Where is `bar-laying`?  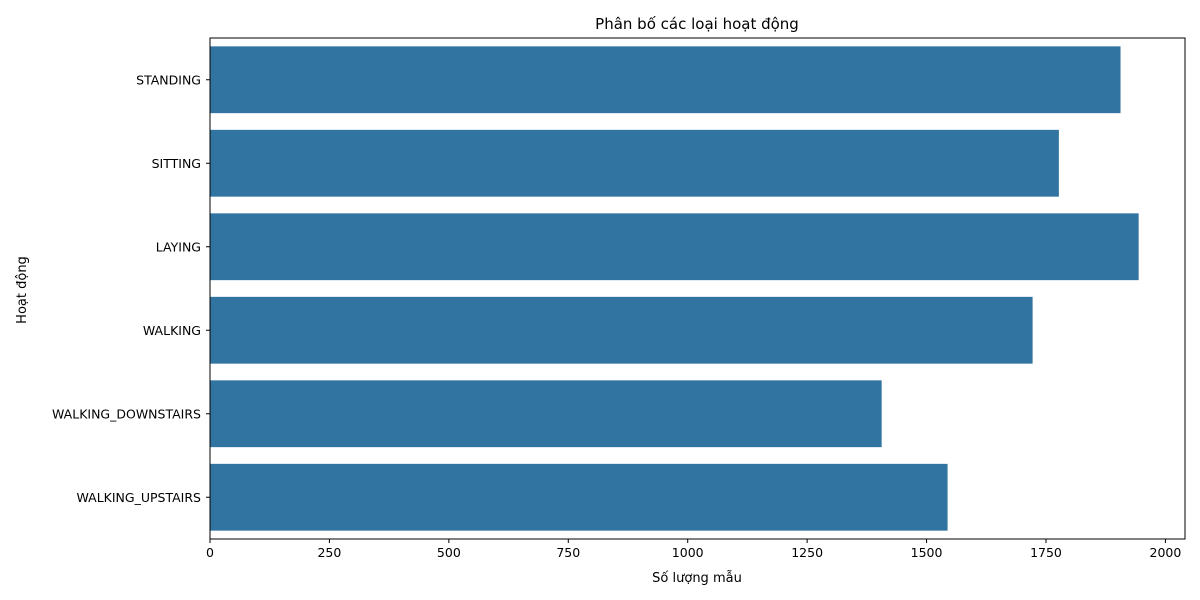 bar-laying is located at coordinates (674, 247).